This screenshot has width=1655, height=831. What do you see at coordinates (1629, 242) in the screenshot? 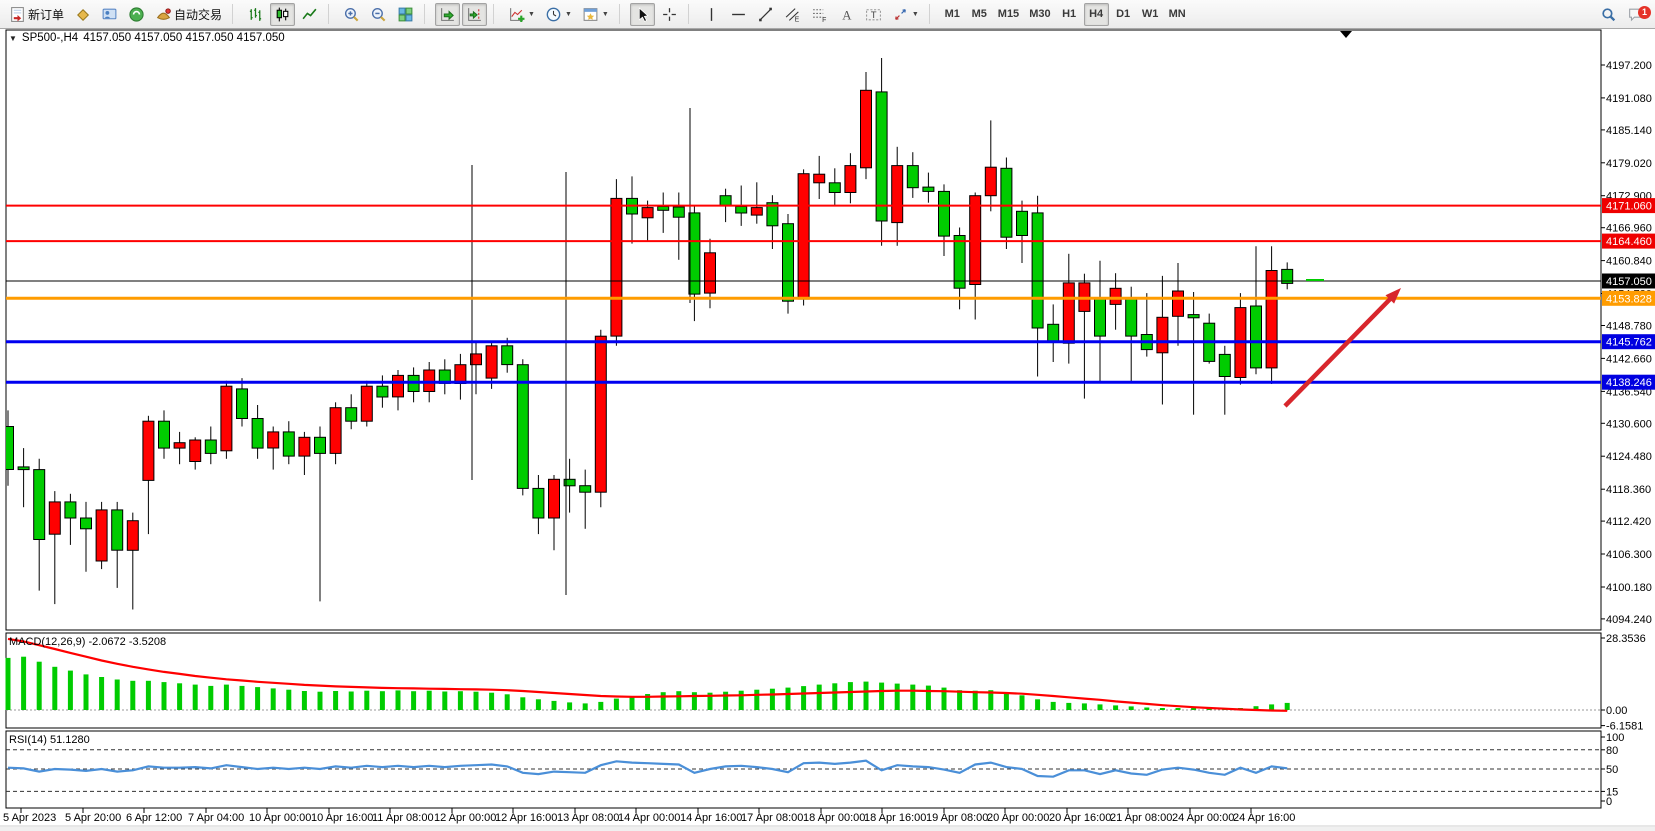
I see `svg-text: 4164.460` at bounding box center [1629, 242].